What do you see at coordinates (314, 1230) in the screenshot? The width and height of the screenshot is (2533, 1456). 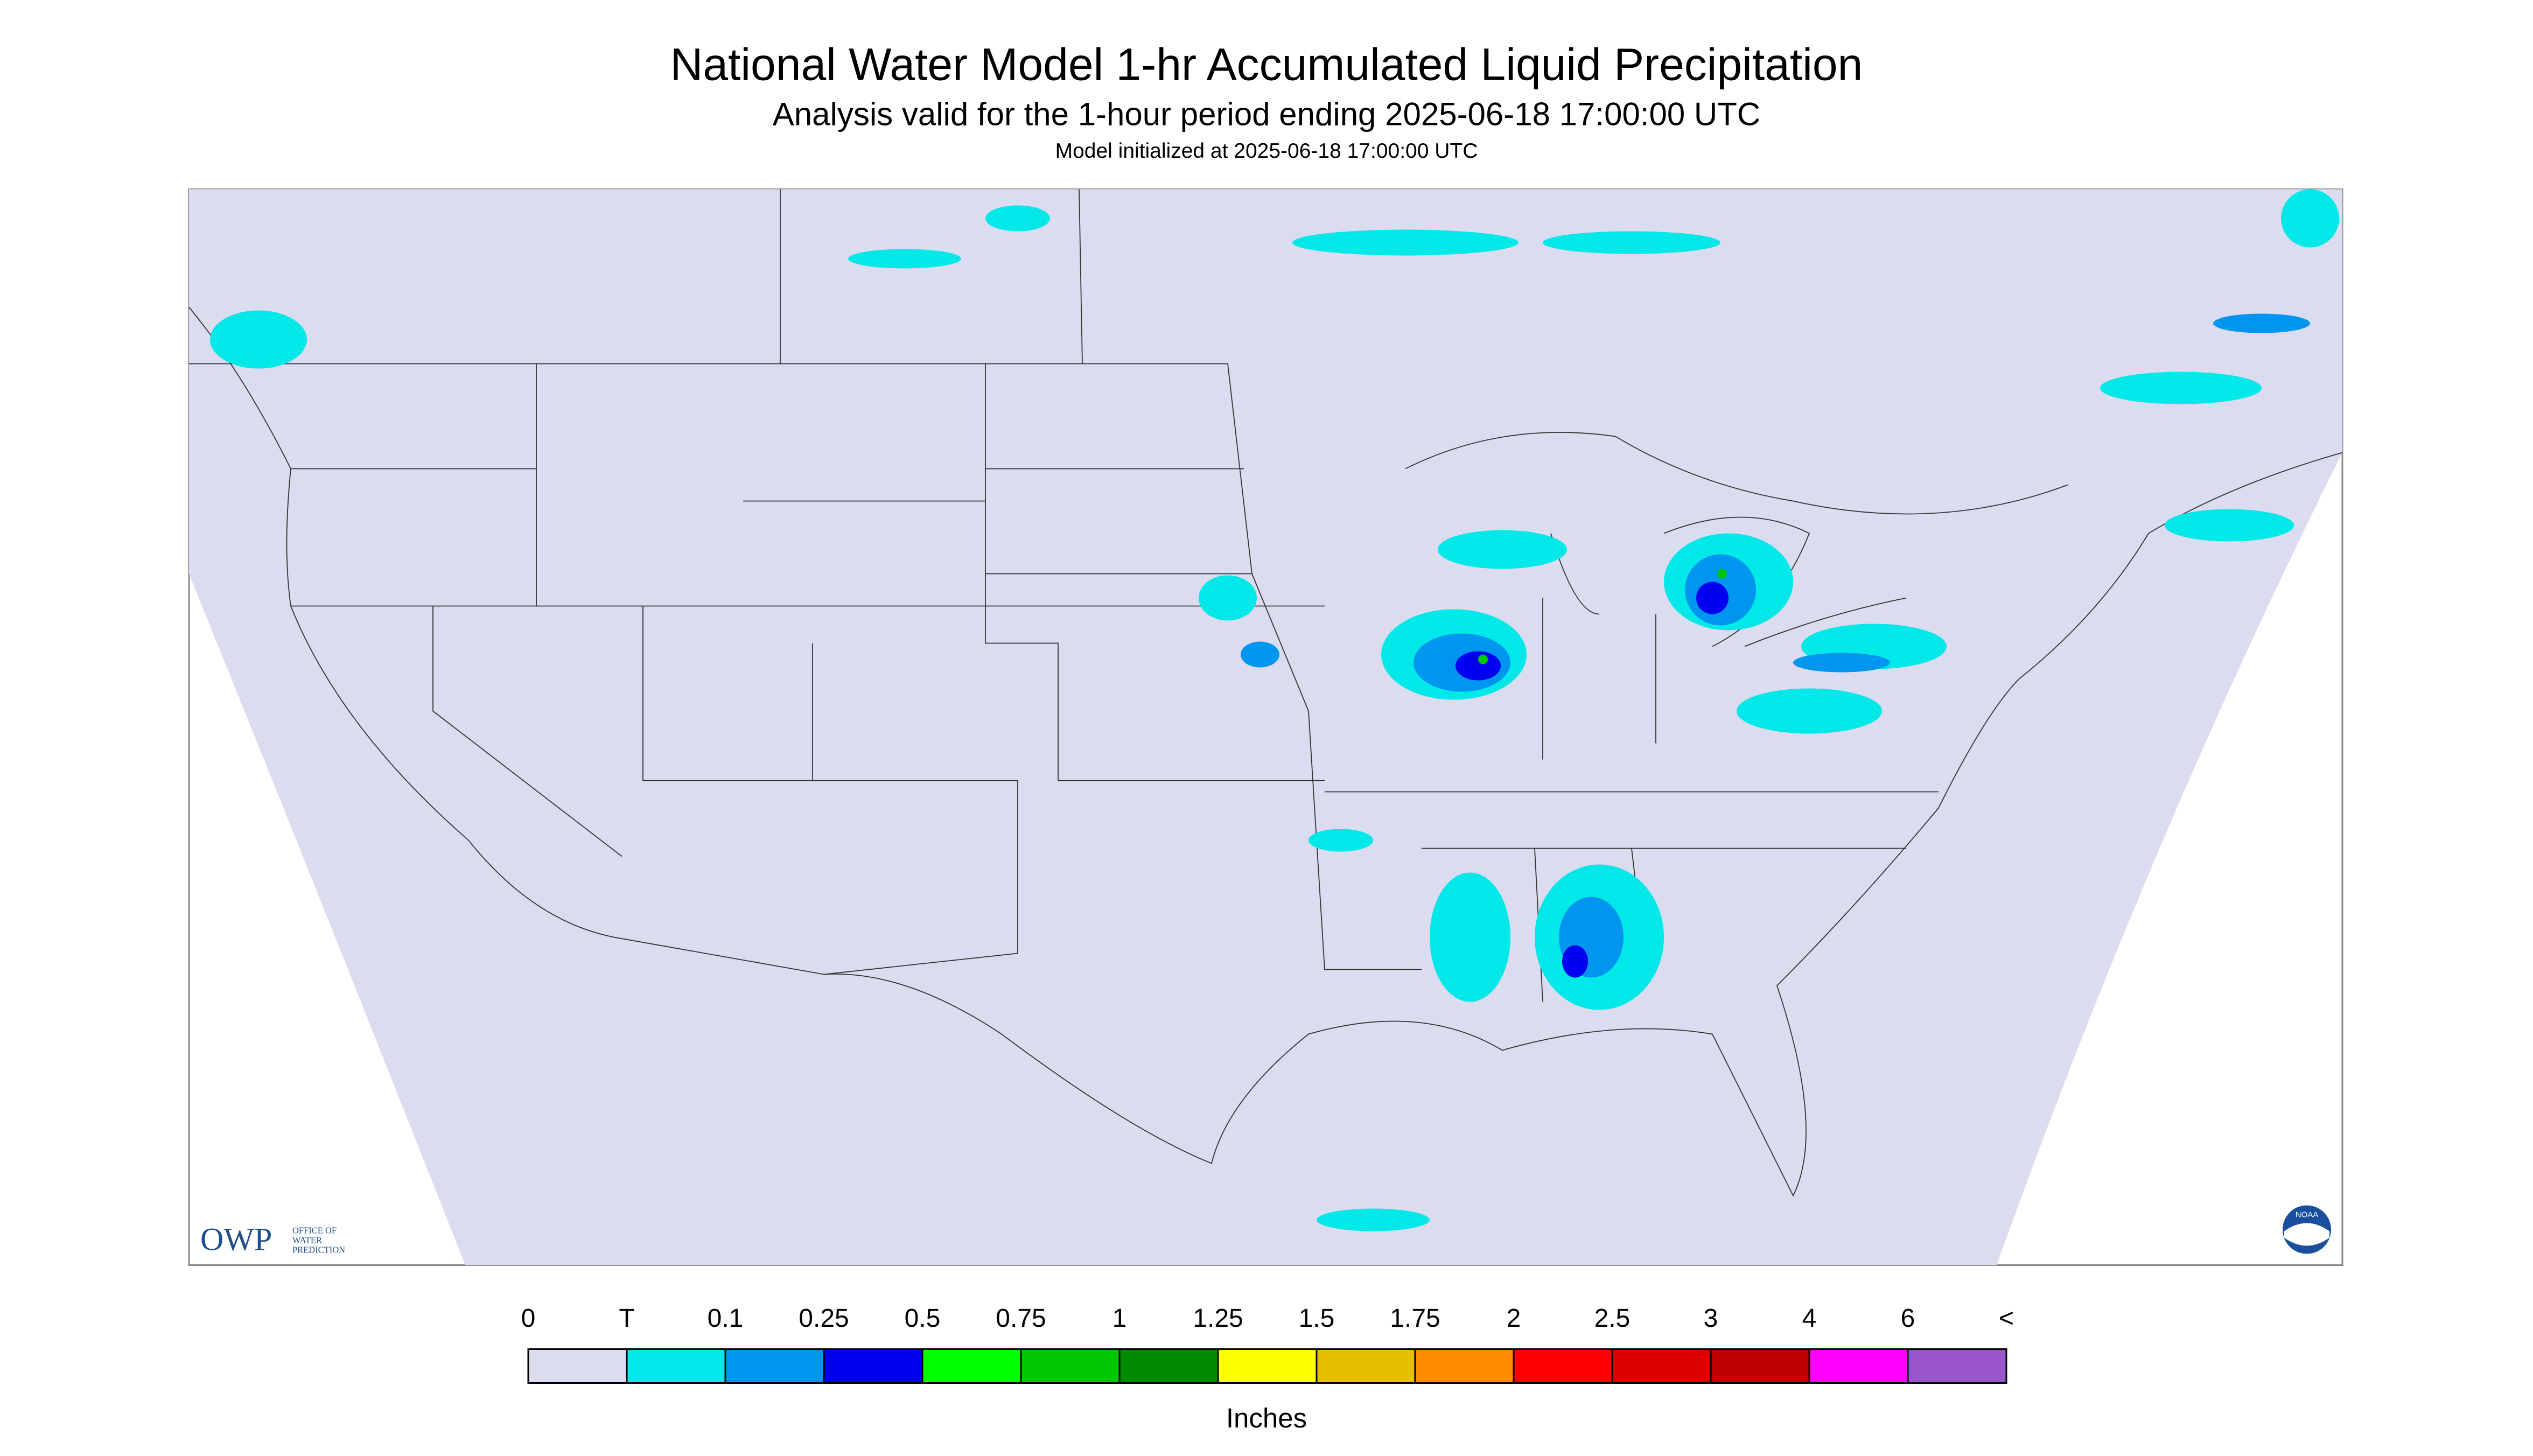 I see `owp-name: OFFICE OF` at bounding box center [314, 1230].